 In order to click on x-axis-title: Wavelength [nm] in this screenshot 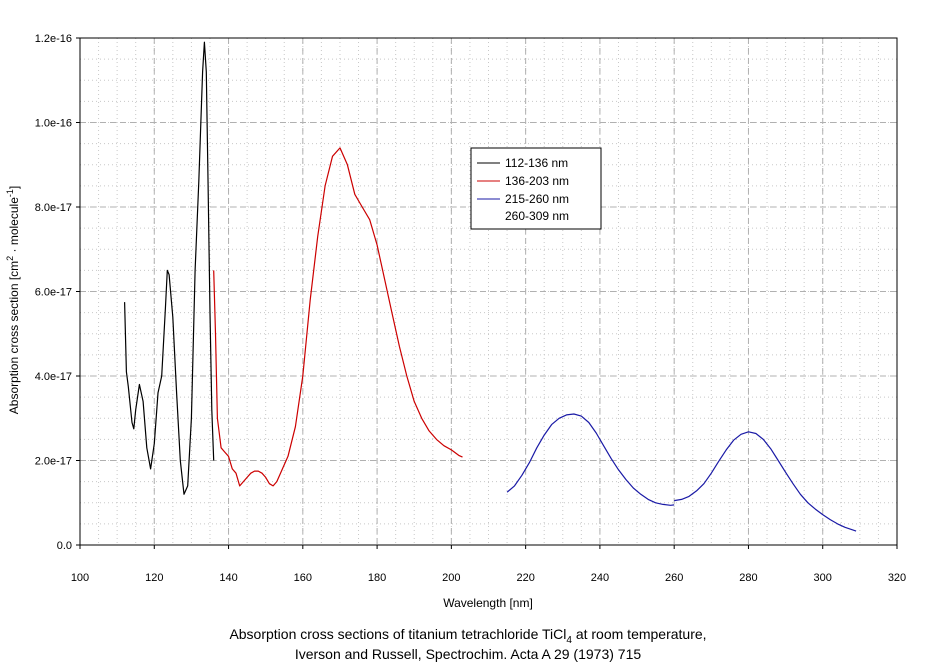, I will do `click(488, 603)`.